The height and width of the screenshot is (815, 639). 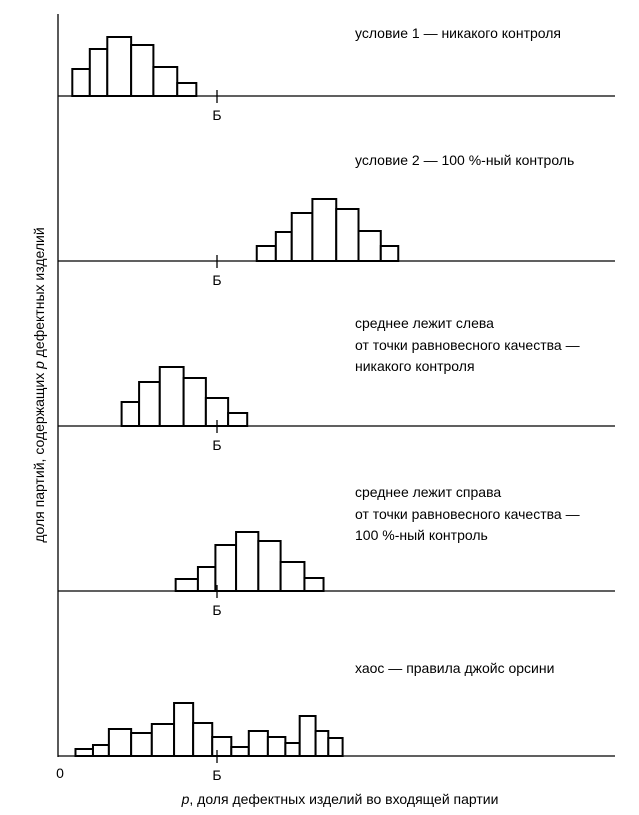 What do you see at coordinates (421, 535) in the screenshot?
I see `panel-title: 100 %-ный контроль` at bounding box center [421, 535].